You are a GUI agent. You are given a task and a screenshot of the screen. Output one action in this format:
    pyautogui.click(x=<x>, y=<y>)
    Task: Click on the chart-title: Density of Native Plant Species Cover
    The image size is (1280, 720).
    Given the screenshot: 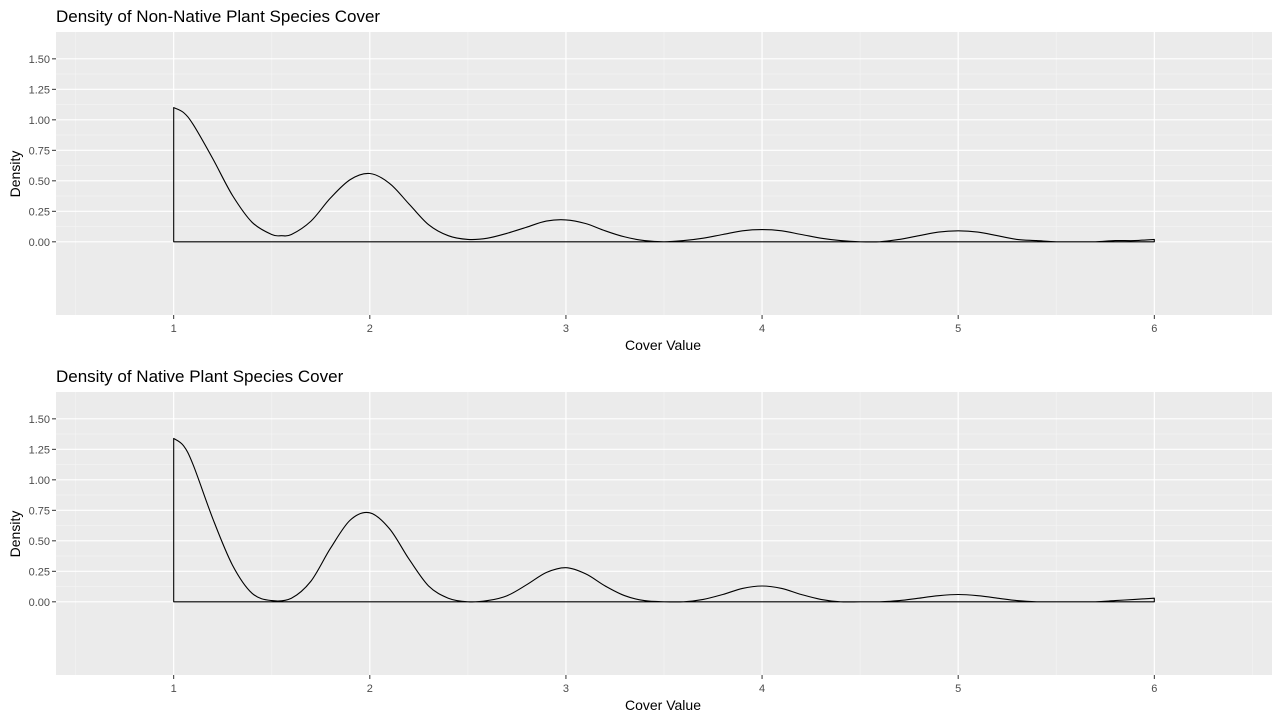 What is the action you would take?
    pyautogui.click(x=200, y=376)
    